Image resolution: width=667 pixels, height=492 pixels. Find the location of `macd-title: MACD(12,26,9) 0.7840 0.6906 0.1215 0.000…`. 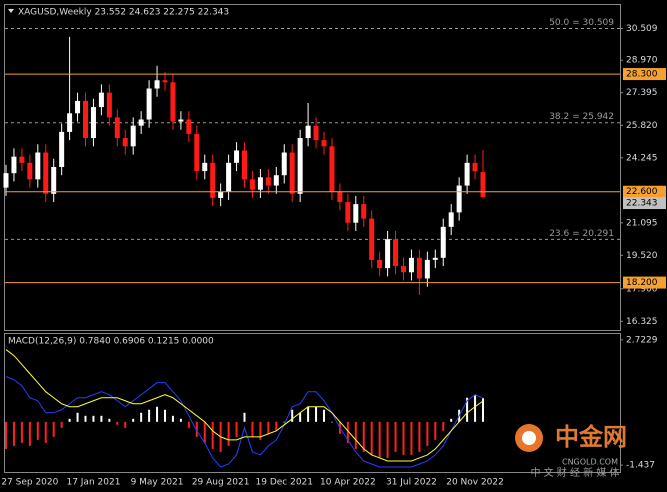

macd-title: MACD(12,26,9) 0.7840 0.6906 0.1215 0.000… is located at coordinates (111, 342).